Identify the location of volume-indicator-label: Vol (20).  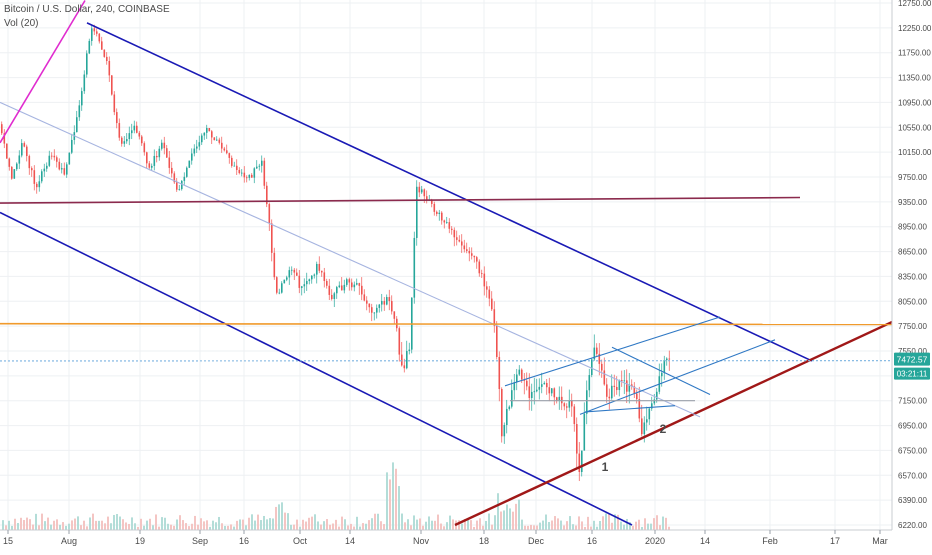
(87, 24).